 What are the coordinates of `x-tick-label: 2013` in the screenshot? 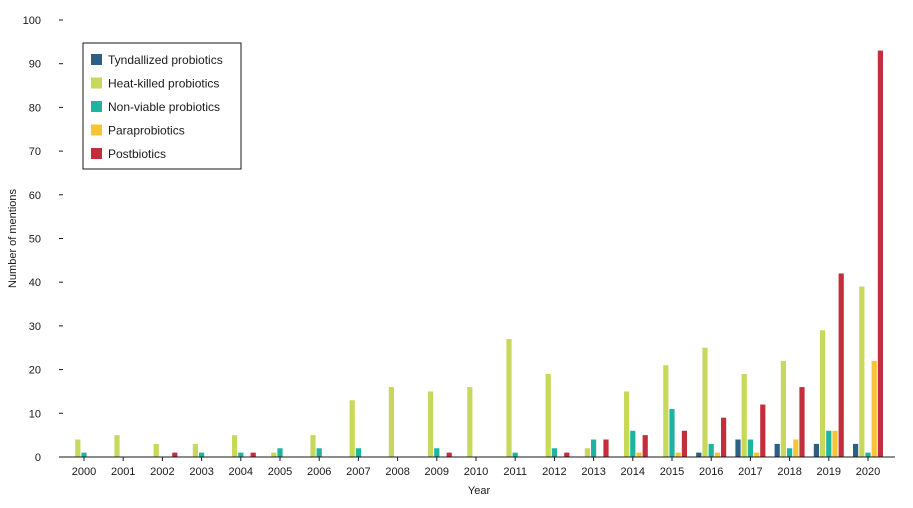 It's located at (593, 472).